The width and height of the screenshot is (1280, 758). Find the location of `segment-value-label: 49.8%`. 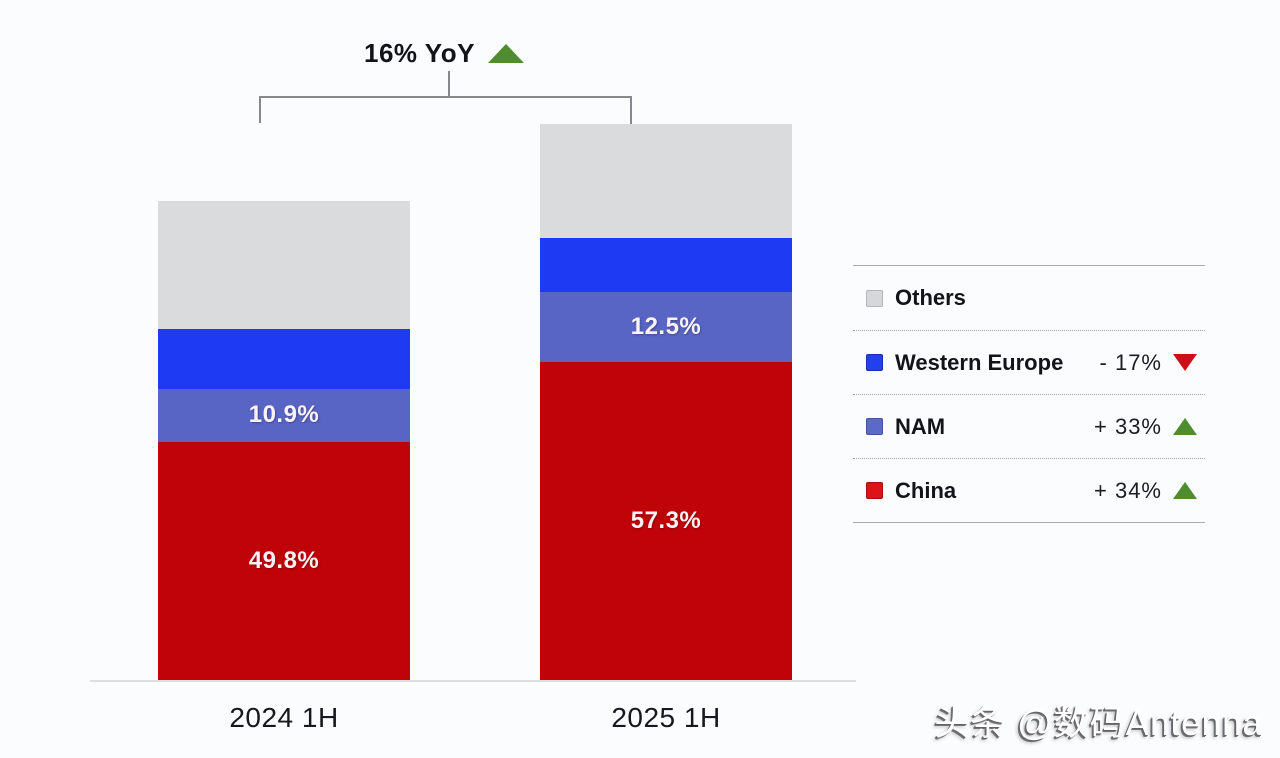

segment-value-label: 49.8% is located at coordinates (284, 560).